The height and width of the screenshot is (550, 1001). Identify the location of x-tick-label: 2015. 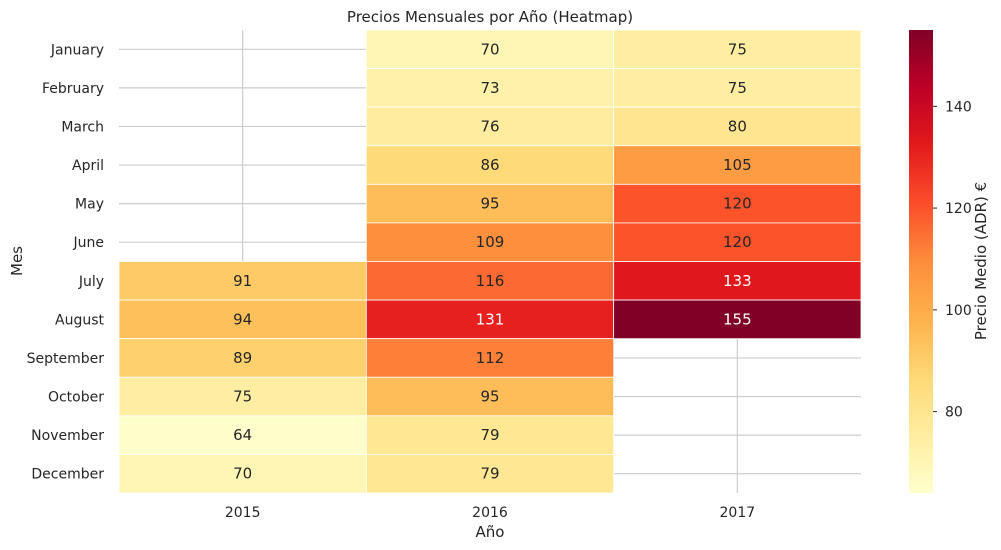
(243, 513).